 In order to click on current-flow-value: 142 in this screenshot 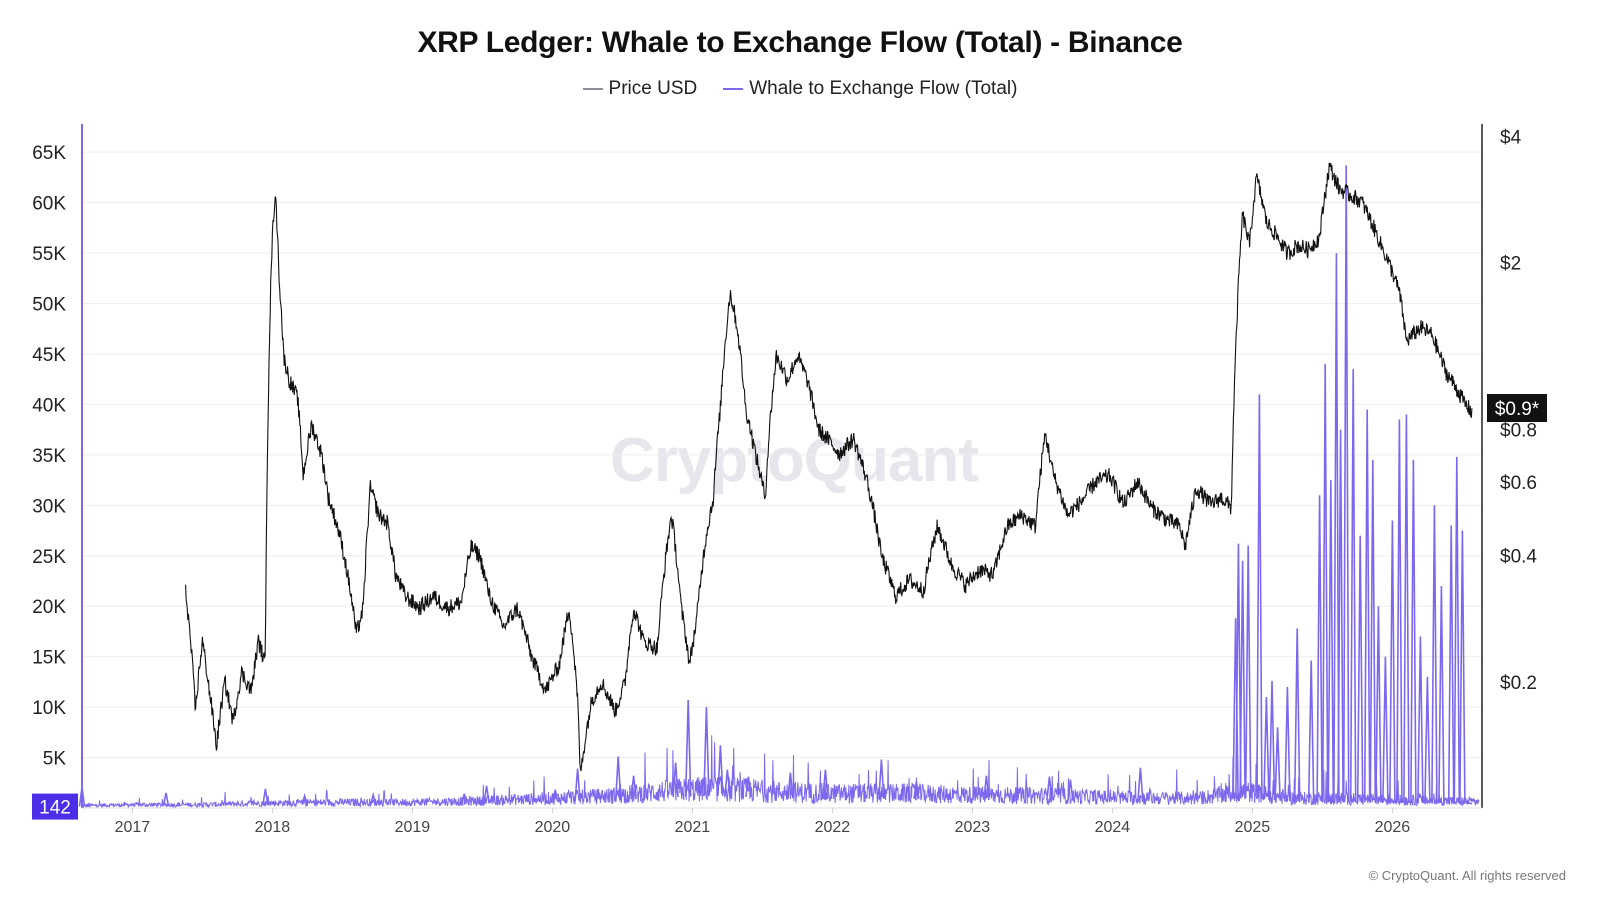, I will do `click(55, 808)`.